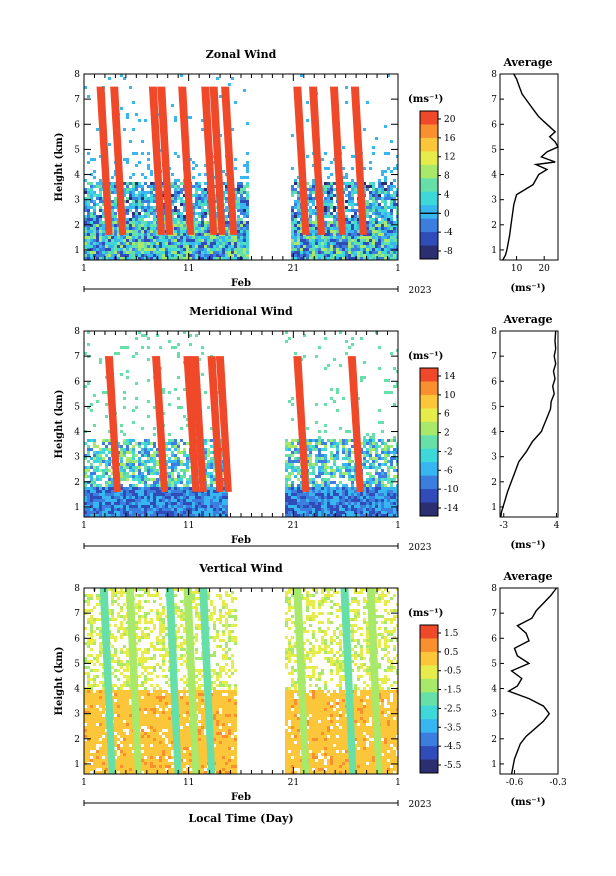 This screenshot has height=876, width=616. Describe the element at coordinates (527, 62) in the screenshot. I see `profile-title-zonal: Average` at that location.